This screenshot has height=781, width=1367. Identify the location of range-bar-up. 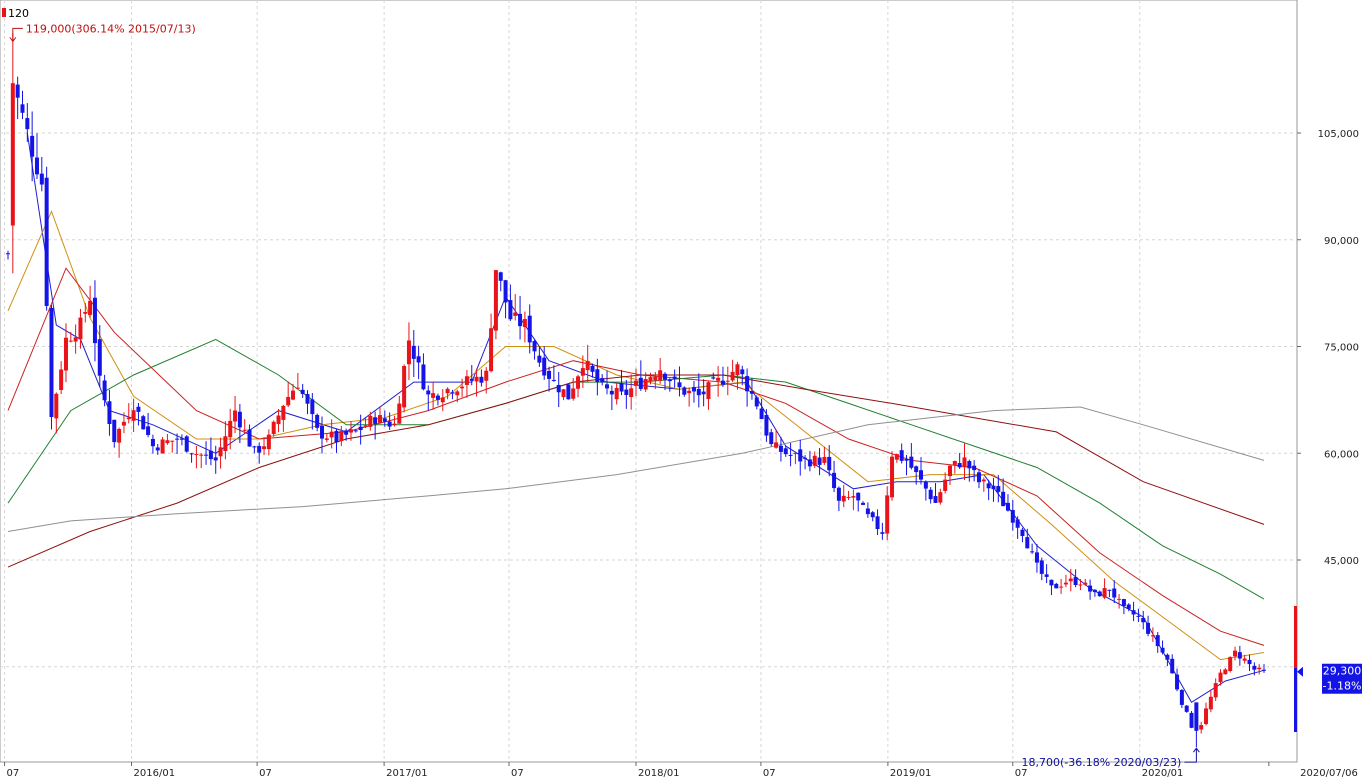
(1295, 637).